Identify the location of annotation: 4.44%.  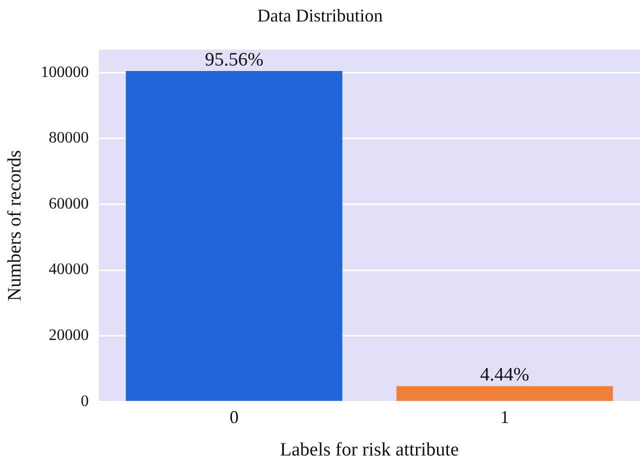
(505, 375).